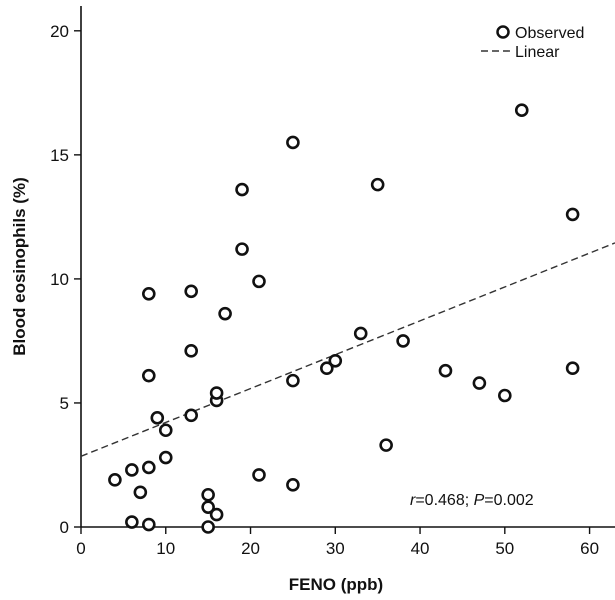 The width and height of the screenshot is (615, 600). I want to click on x-tick-label: 40, so click(420, 548).